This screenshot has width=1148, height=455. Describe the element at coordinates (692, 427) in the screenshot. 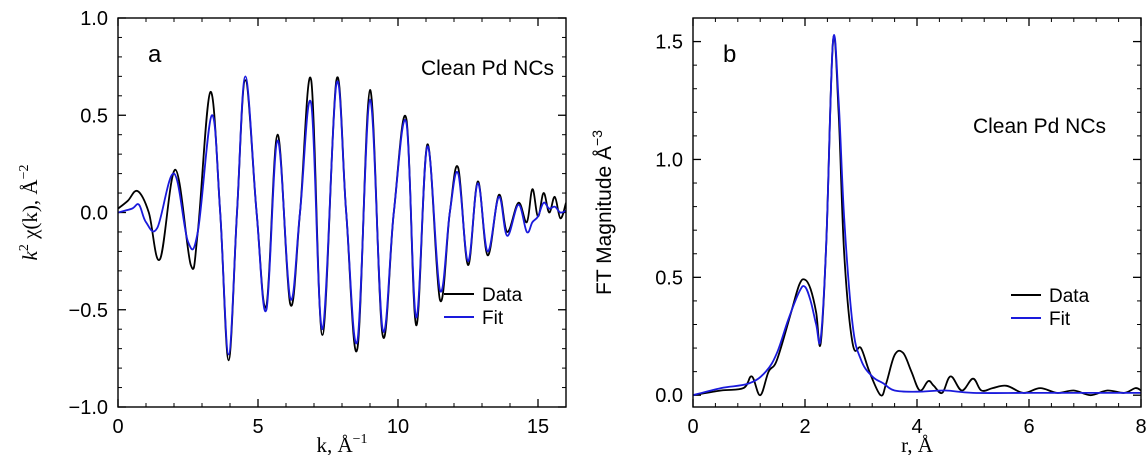

I see `panel-b-x-tick-label: 0` at that location.